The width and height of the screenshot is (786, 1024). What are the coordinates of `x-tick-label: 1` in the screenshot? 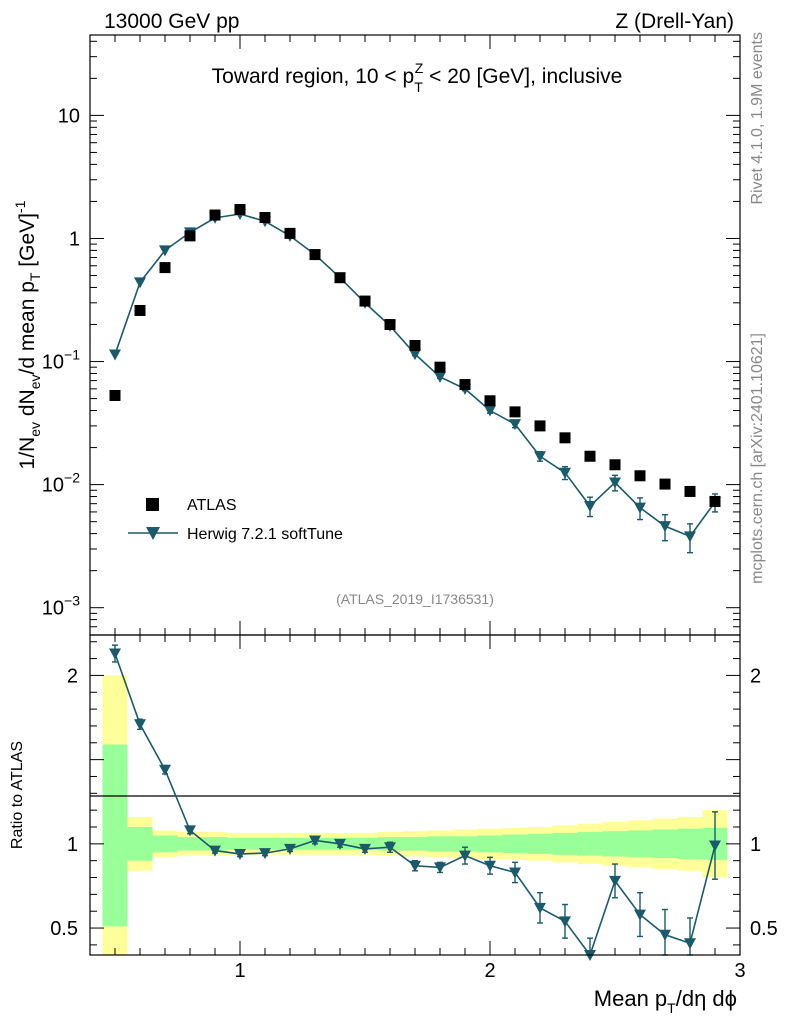 It's located at (239, 971).